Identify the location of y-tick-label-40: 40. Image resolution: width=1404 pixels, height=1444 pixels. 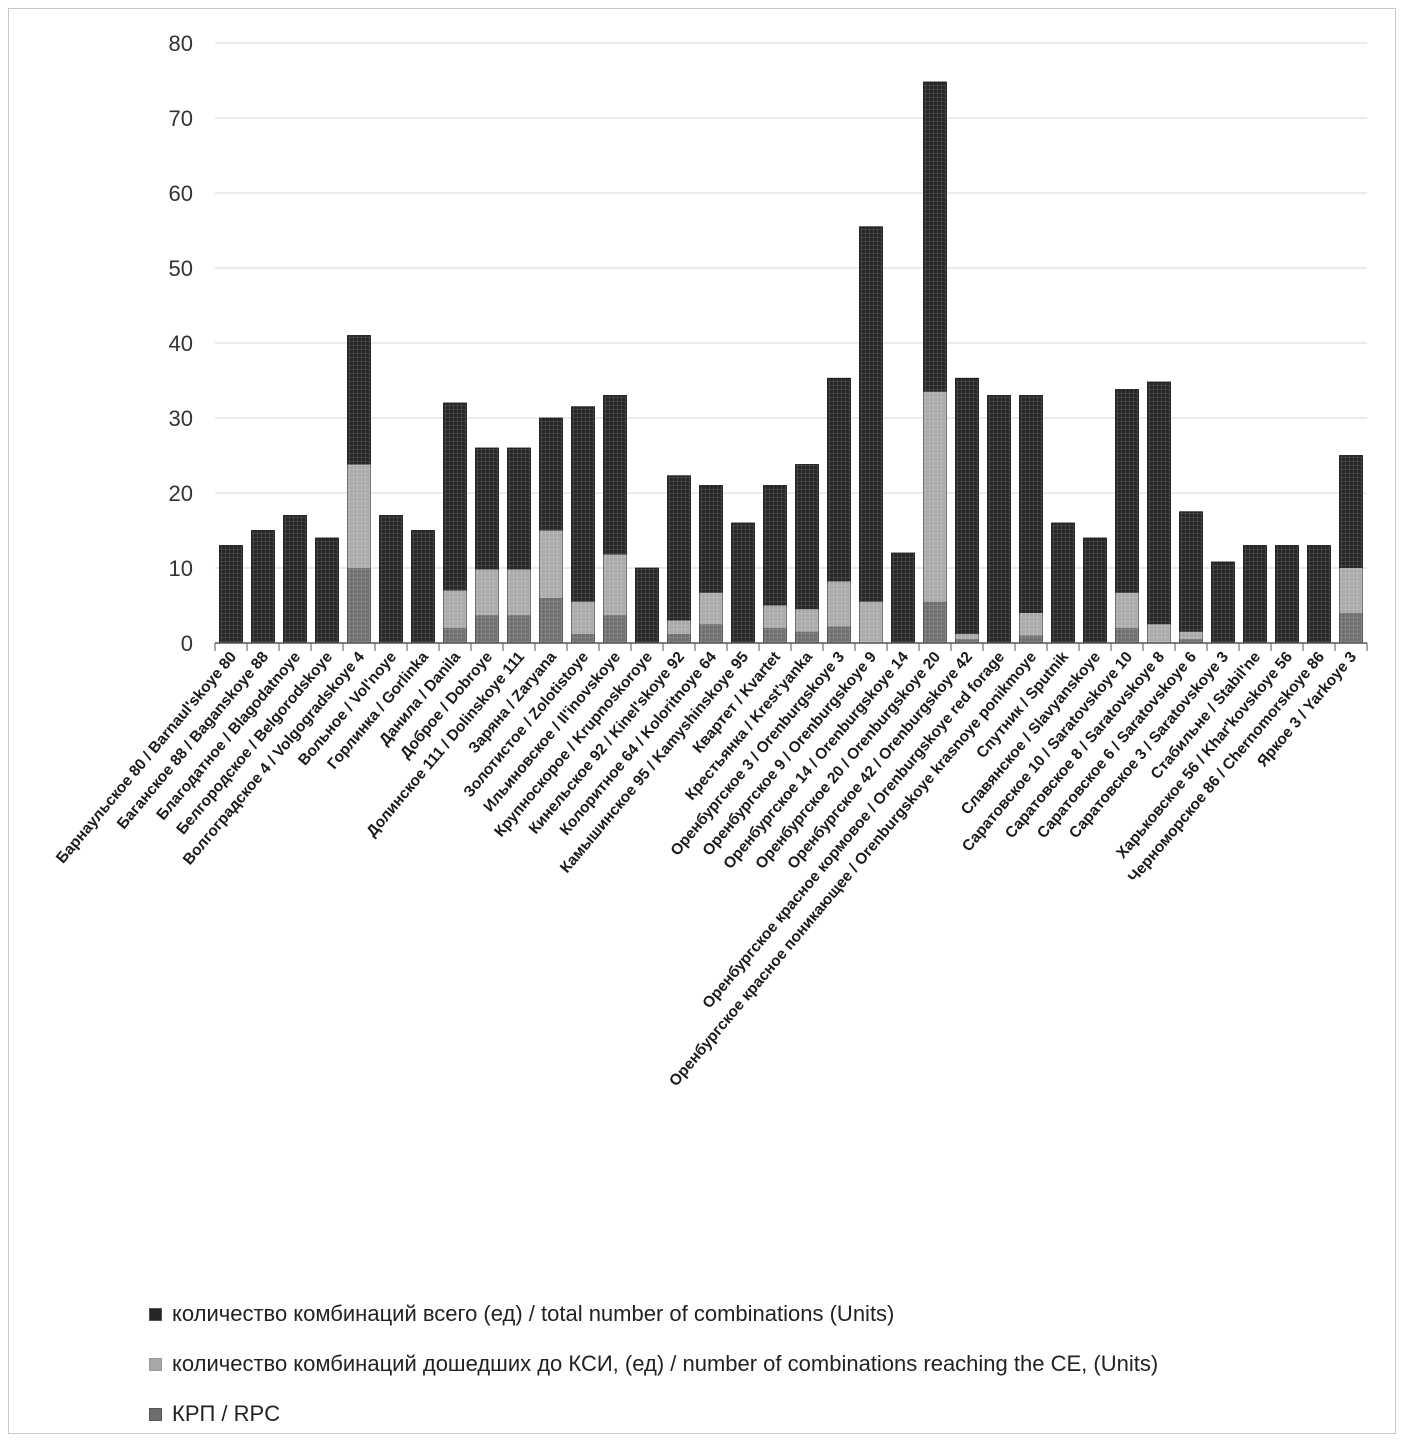
(181, 343).